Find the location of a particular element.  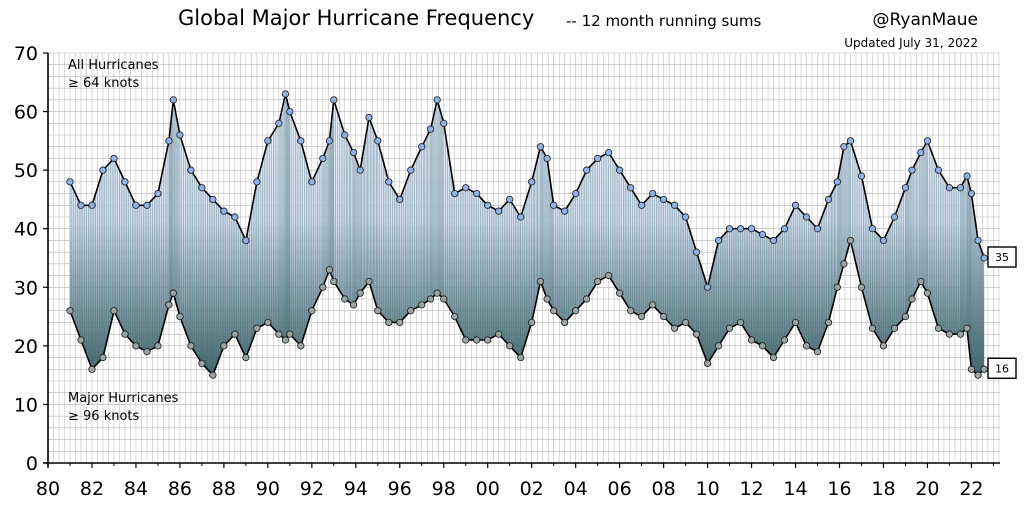

x-tick-label: 22 is located at coordinates (971, 489).